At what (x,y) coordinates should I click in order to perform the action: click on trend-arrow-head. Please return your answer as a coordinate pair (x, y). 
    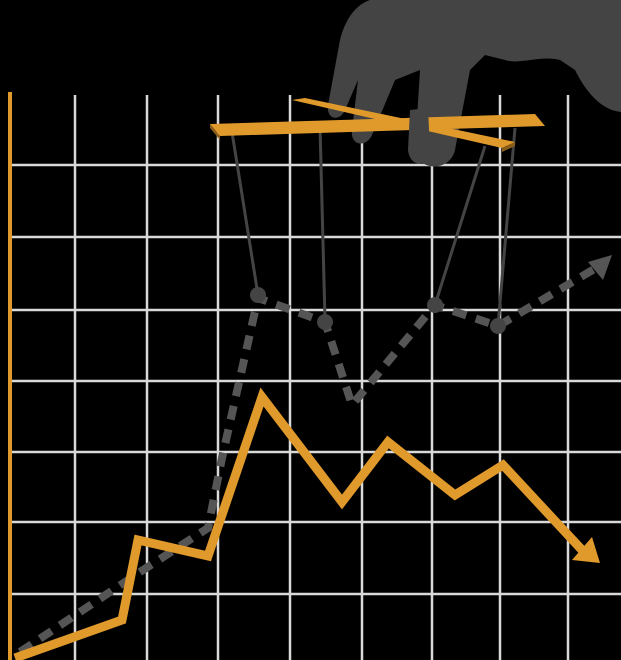
    Looking at the image, I should click on (586, 550).